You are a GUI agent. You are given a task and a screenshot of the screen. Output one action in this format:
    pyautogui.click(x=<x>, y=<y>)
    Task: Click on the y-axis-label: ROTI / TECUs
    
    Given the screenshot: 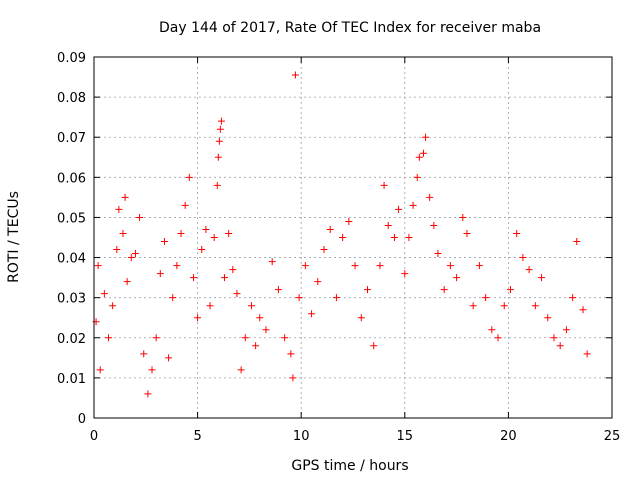 What is the action you would take?
    pyautogui.click(x=14, y=237)
    